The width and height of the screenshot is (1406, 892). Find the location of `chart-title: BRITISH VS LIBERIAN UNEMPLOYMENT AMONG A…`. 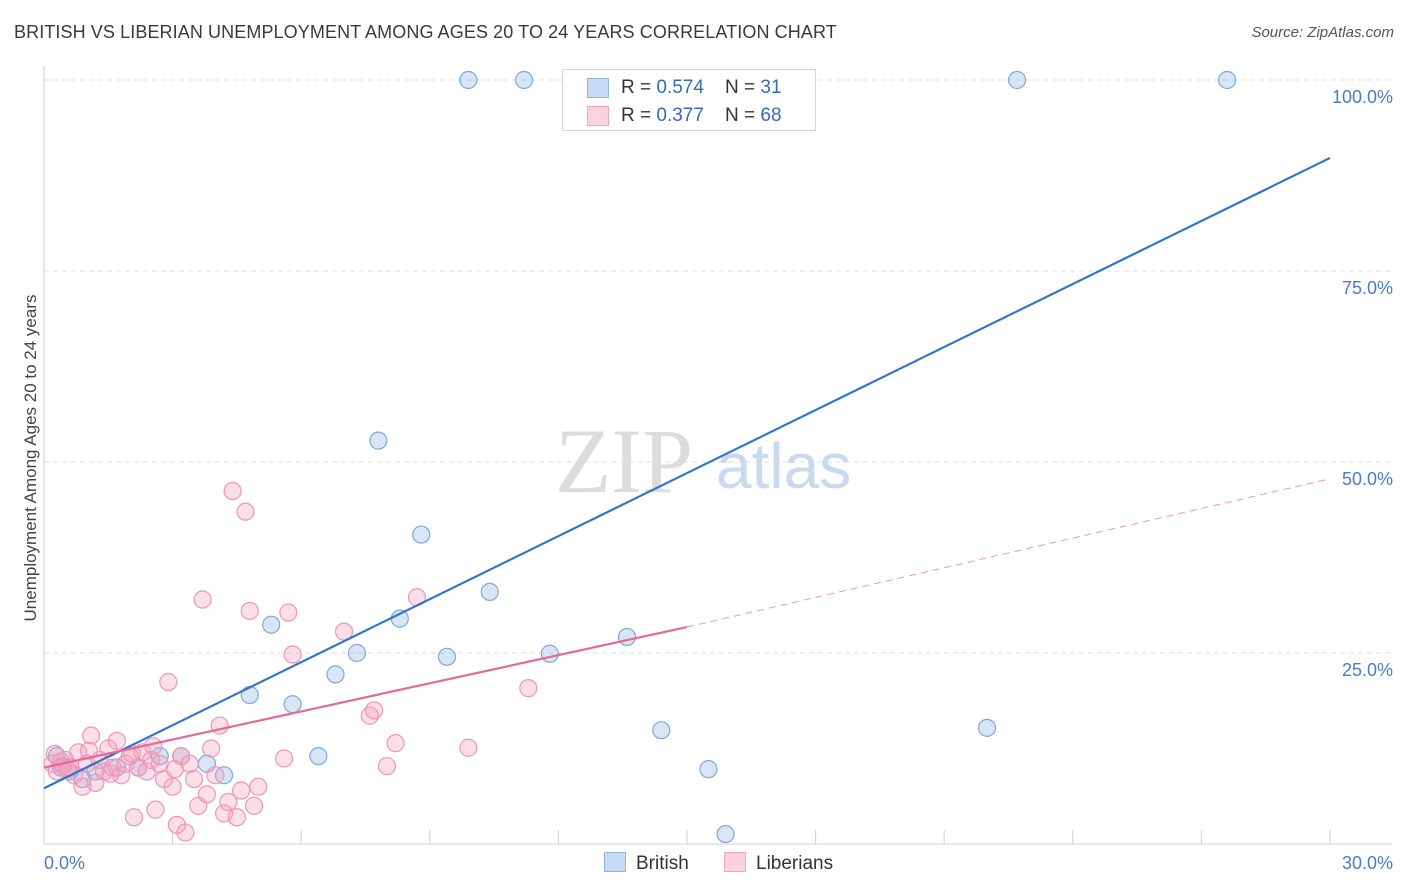

chart-title: BRITISH VS LIBERIAN UNEMPLOYMENT AMONG A… is located at coordinates (425, 32).